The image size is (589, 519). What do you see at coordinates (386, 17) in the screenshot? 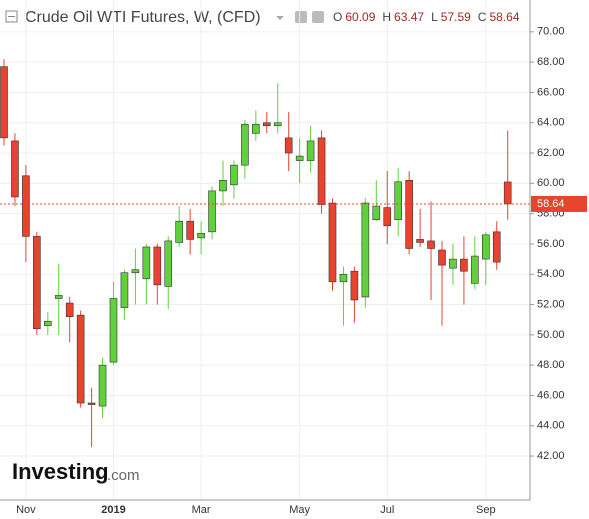
I see `ohlc-label: H` at bounding box center [386, 17].